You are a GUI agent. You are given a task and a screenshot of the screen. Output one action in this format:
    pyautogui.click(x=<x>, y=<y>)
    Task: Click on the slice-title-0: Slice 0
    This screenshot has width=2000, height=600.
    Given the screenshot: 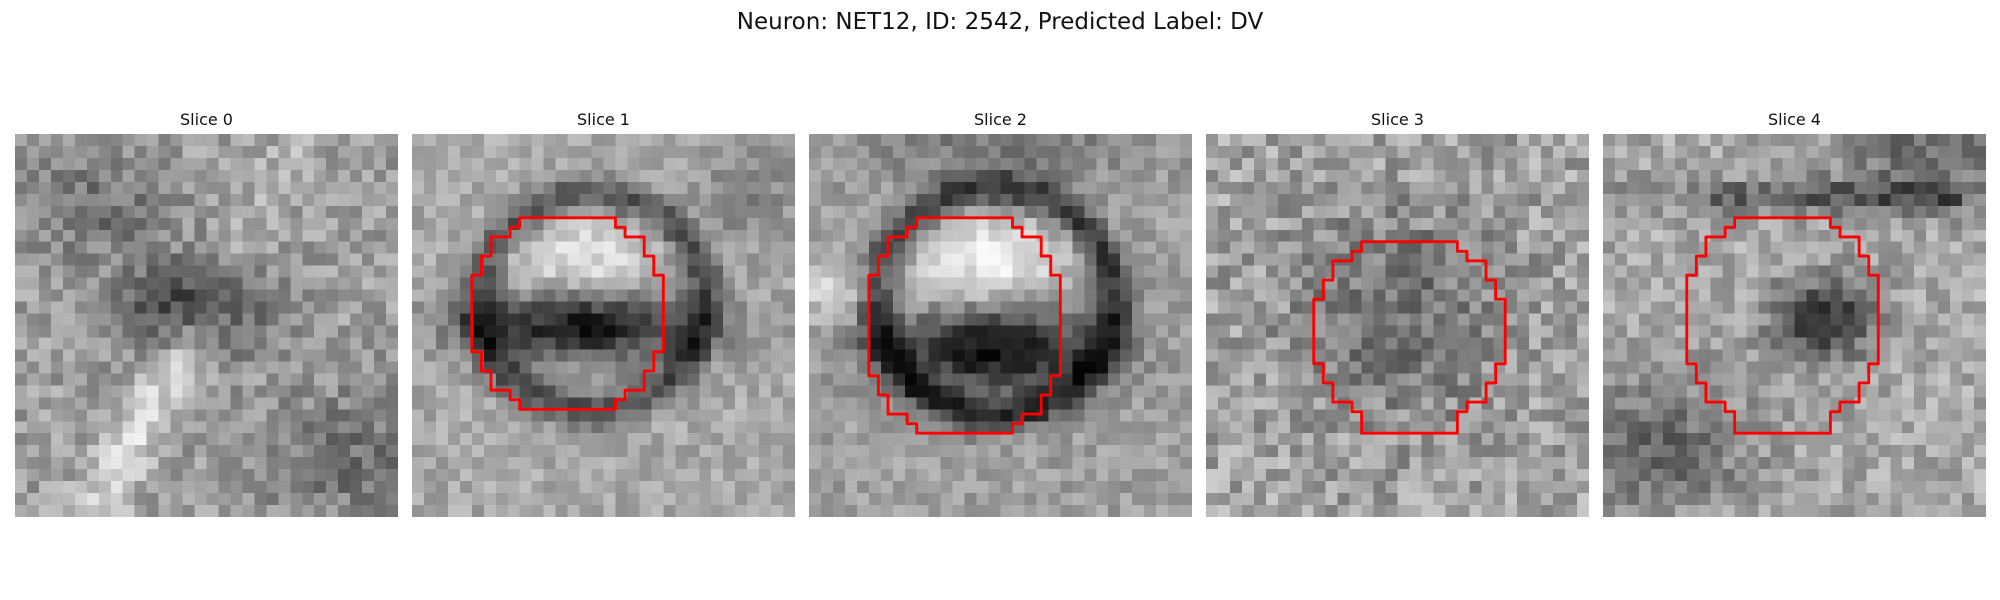 What is the action you would take?
    pyautogui.click(x=206, y=119)
    